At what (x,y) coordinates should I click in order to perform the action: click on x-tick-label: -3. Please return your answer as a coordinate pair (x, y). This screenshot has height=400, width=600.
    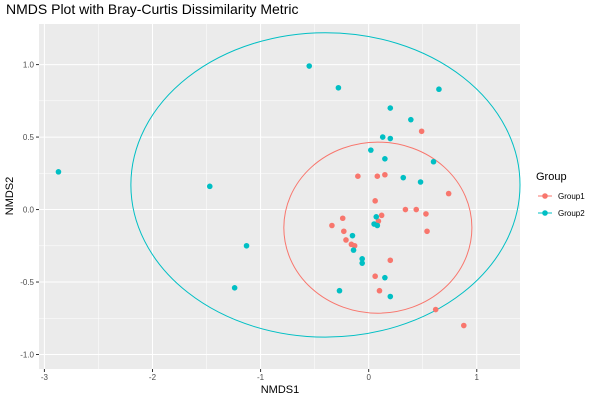
    Looking at the image, I should click on (45, 377).